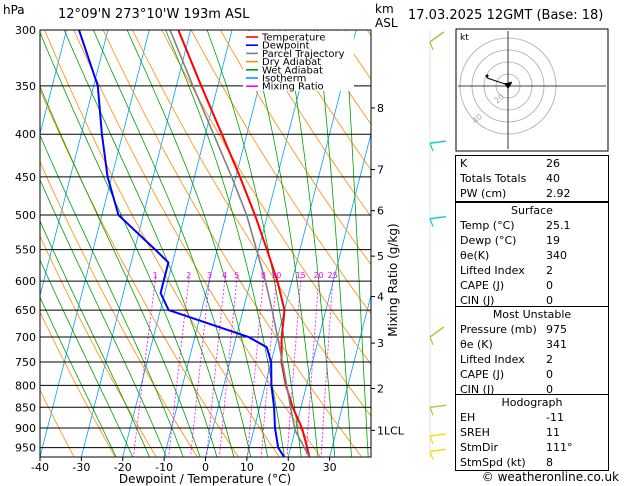 The height and width of the screenshot is (486, 629). Describe the element at coordinates (553, 240) in the screenshot. I see `index-value: 19` at that location.